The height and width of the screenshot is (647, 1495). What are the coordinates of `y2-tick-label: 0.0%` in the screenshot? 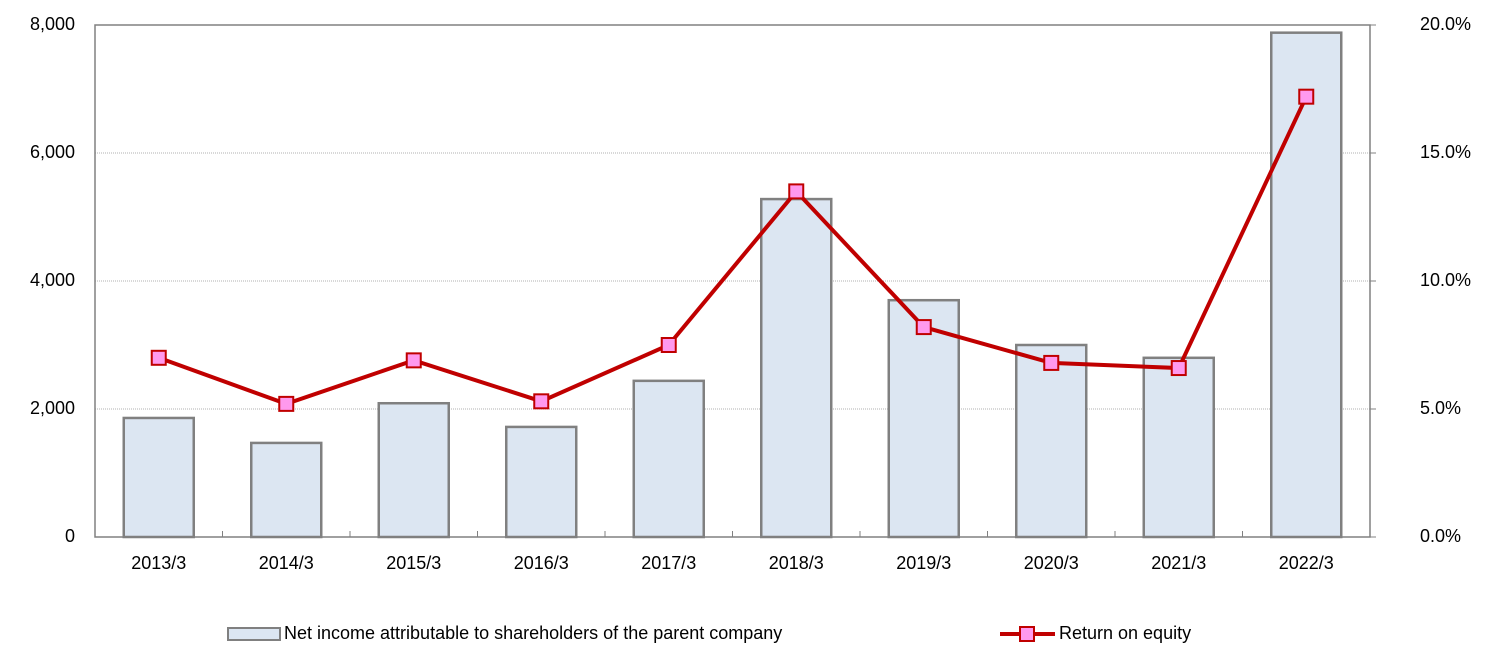 It's located at (1440, 536).